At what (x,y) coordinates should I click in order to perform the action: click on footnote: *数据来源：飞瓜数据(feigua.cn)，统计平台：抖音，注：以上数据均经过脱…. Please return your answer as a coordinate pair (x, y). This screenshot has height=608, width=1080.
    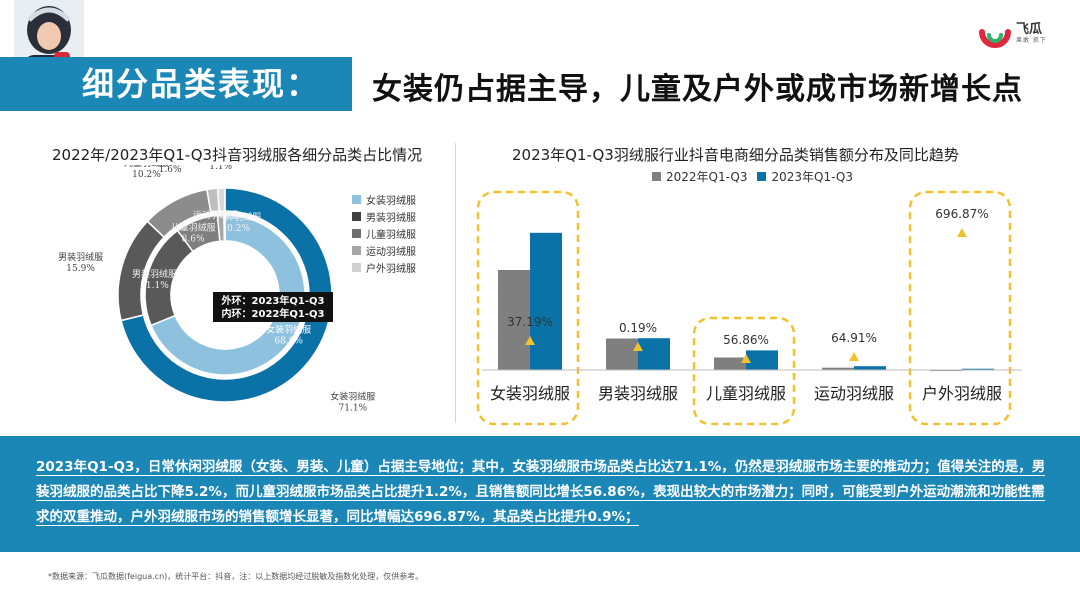
    Looking at the image, I should click on (236, 576).